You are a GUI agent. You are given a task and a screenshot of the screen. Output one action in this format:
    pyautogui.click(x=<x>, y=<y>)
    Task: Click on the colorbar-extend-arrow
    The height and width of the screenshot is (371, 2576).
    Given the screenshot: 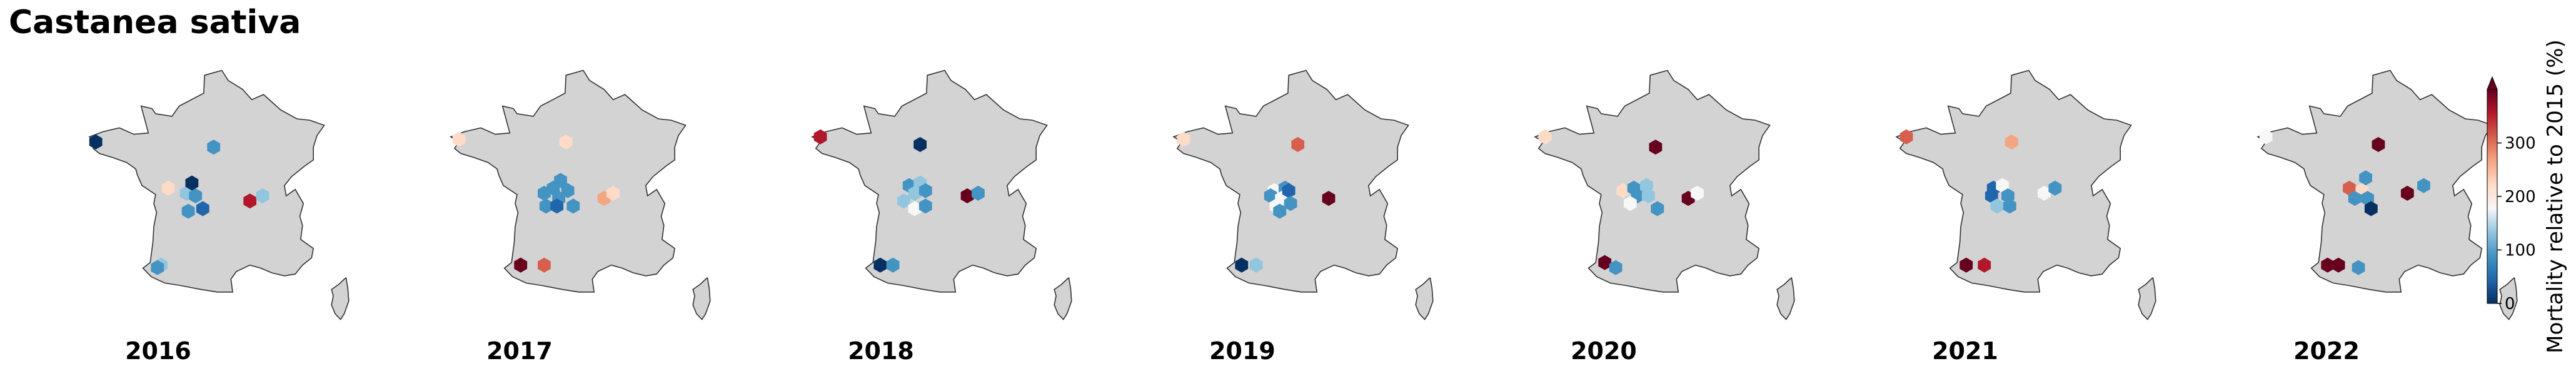 What is the action you would take?
    pyautogui.click(x=2492, y=83)
    